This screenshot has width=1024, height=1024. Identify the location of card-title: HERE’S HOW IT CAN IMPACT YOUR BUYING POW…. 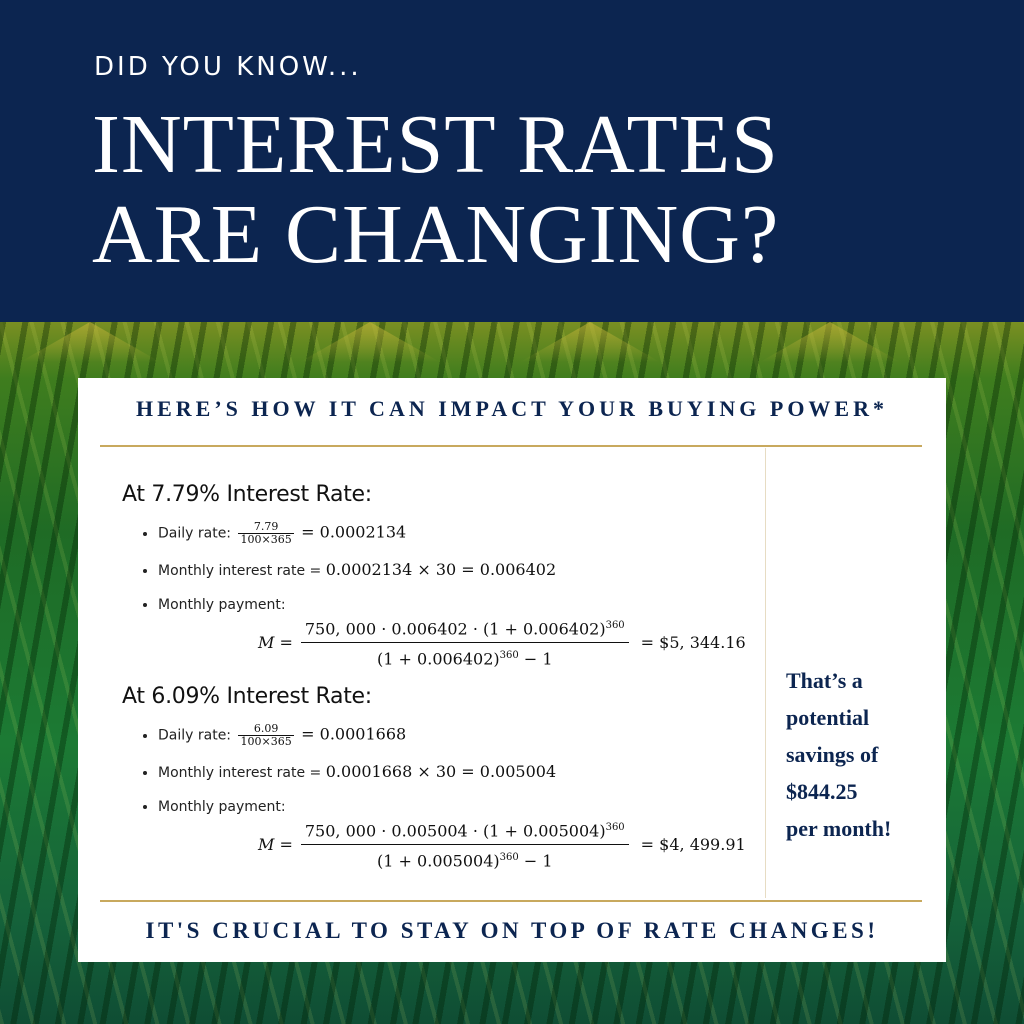
(511, 408).